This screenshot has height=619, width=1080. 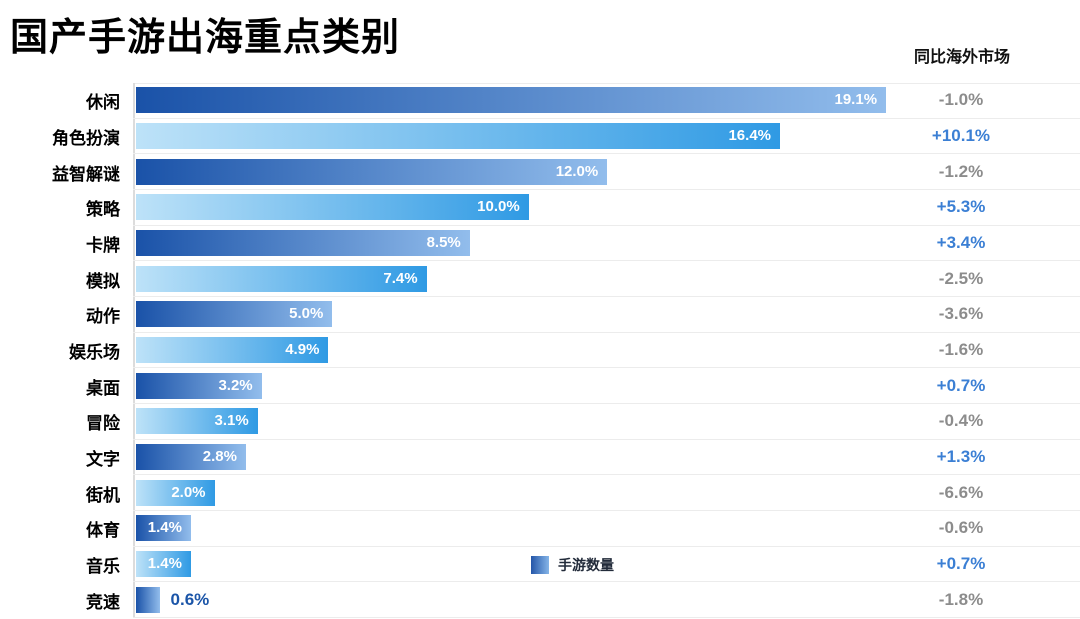 What do you see at coordinates (188, 492) in the screenshot?
I see `bar-value-label: 2.0%` at bounding box center [188, 492].